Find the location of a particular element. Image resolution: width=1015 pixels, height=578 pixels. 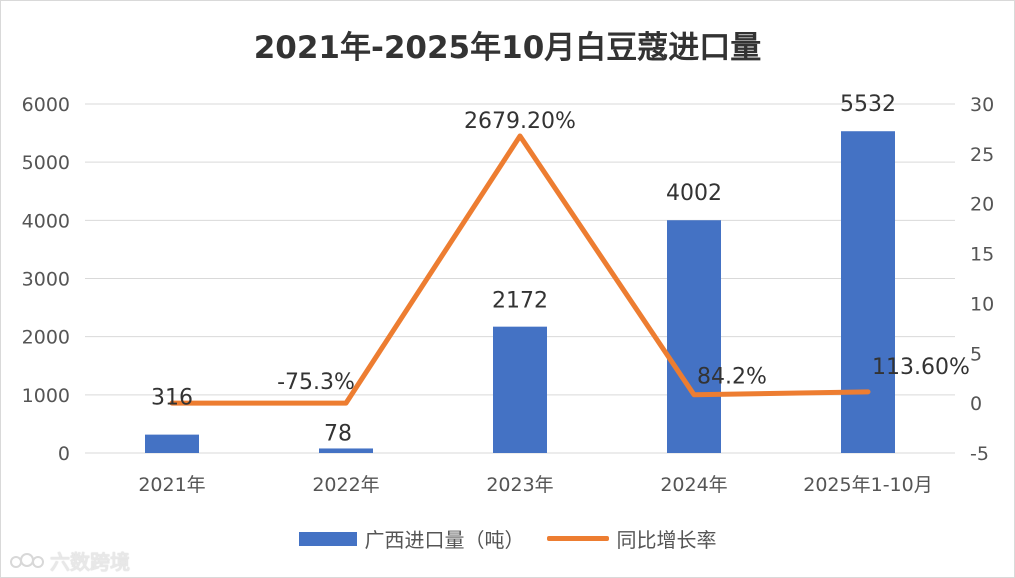

bar-data-label: 5532 is located at coordinates (868, 104).